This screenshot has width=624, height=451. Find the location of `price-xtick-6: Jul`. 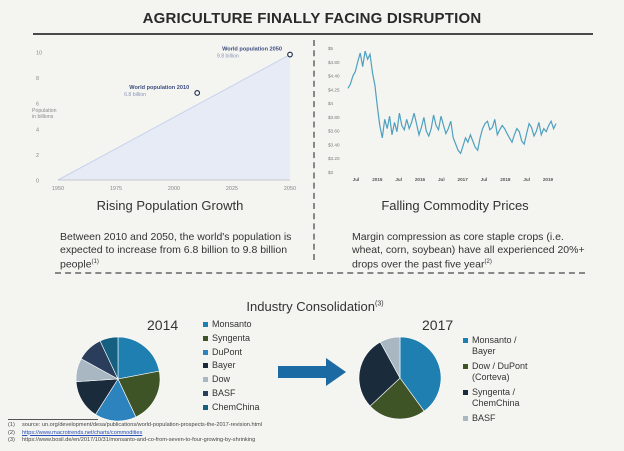

price-xtick-6: Jul is located at coordinates (484, 179).